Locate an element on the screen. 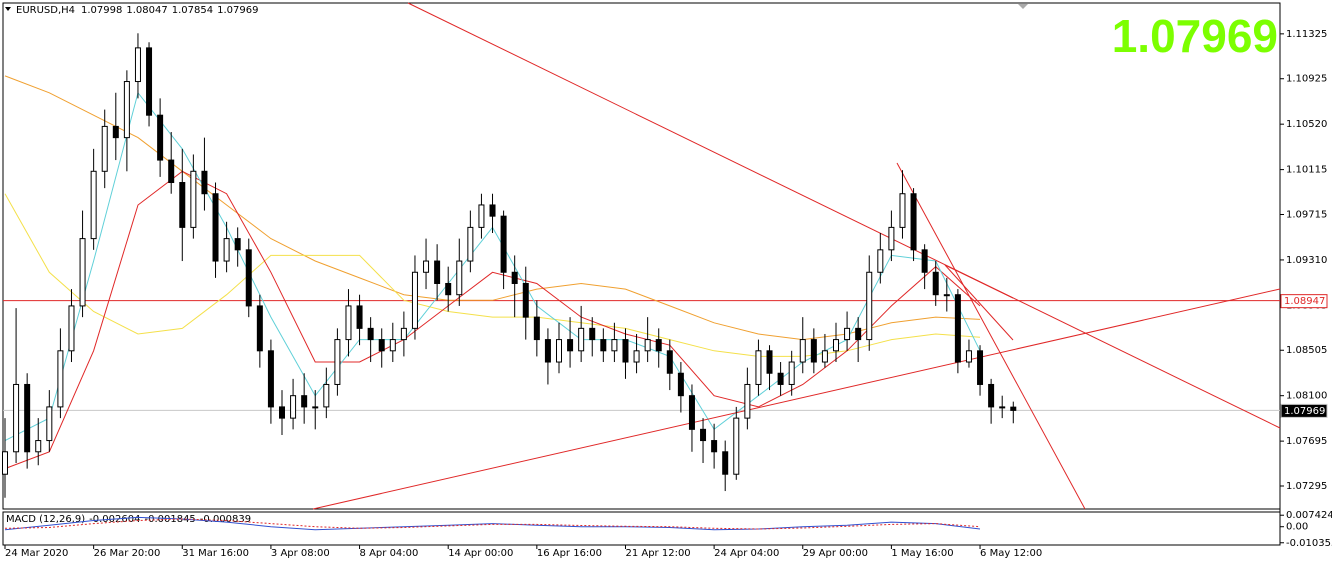  x-tick-label: 21 Apr 12:00 is located at coordinates (657, 553).